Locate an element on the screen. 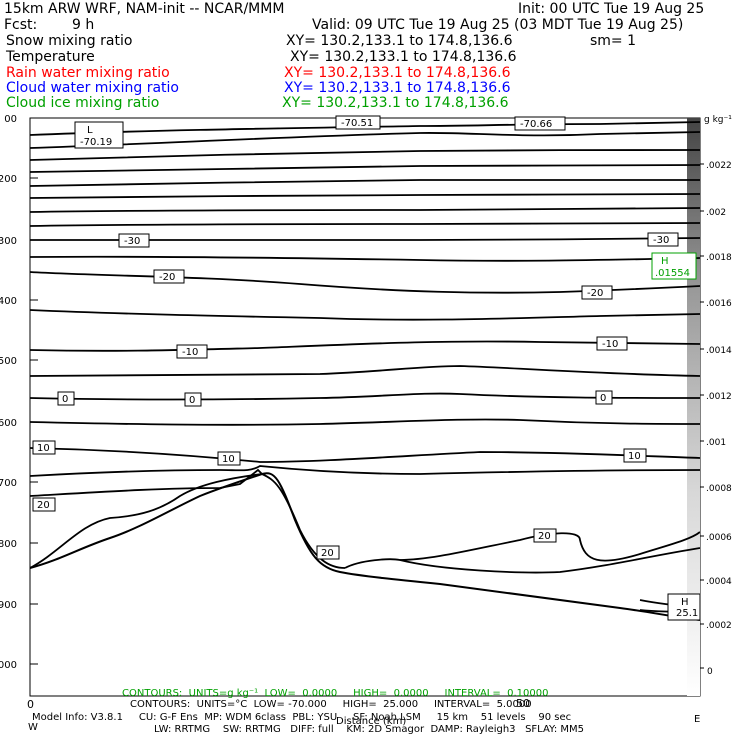 This screenshot has height=740, width=740. isotherm-plus10-b is located at coordinates (365, 471).